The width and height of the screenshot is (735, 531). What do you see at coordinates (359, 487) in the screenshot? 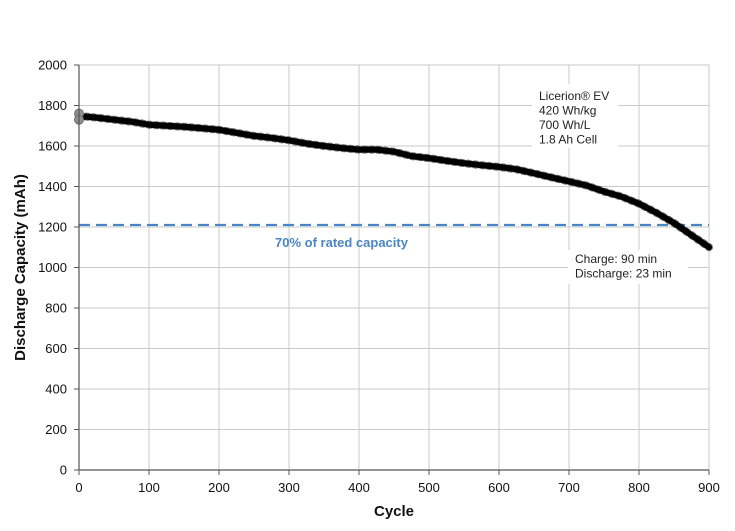
I see `x-tick-label: 400` at bounding box center [359, 487].